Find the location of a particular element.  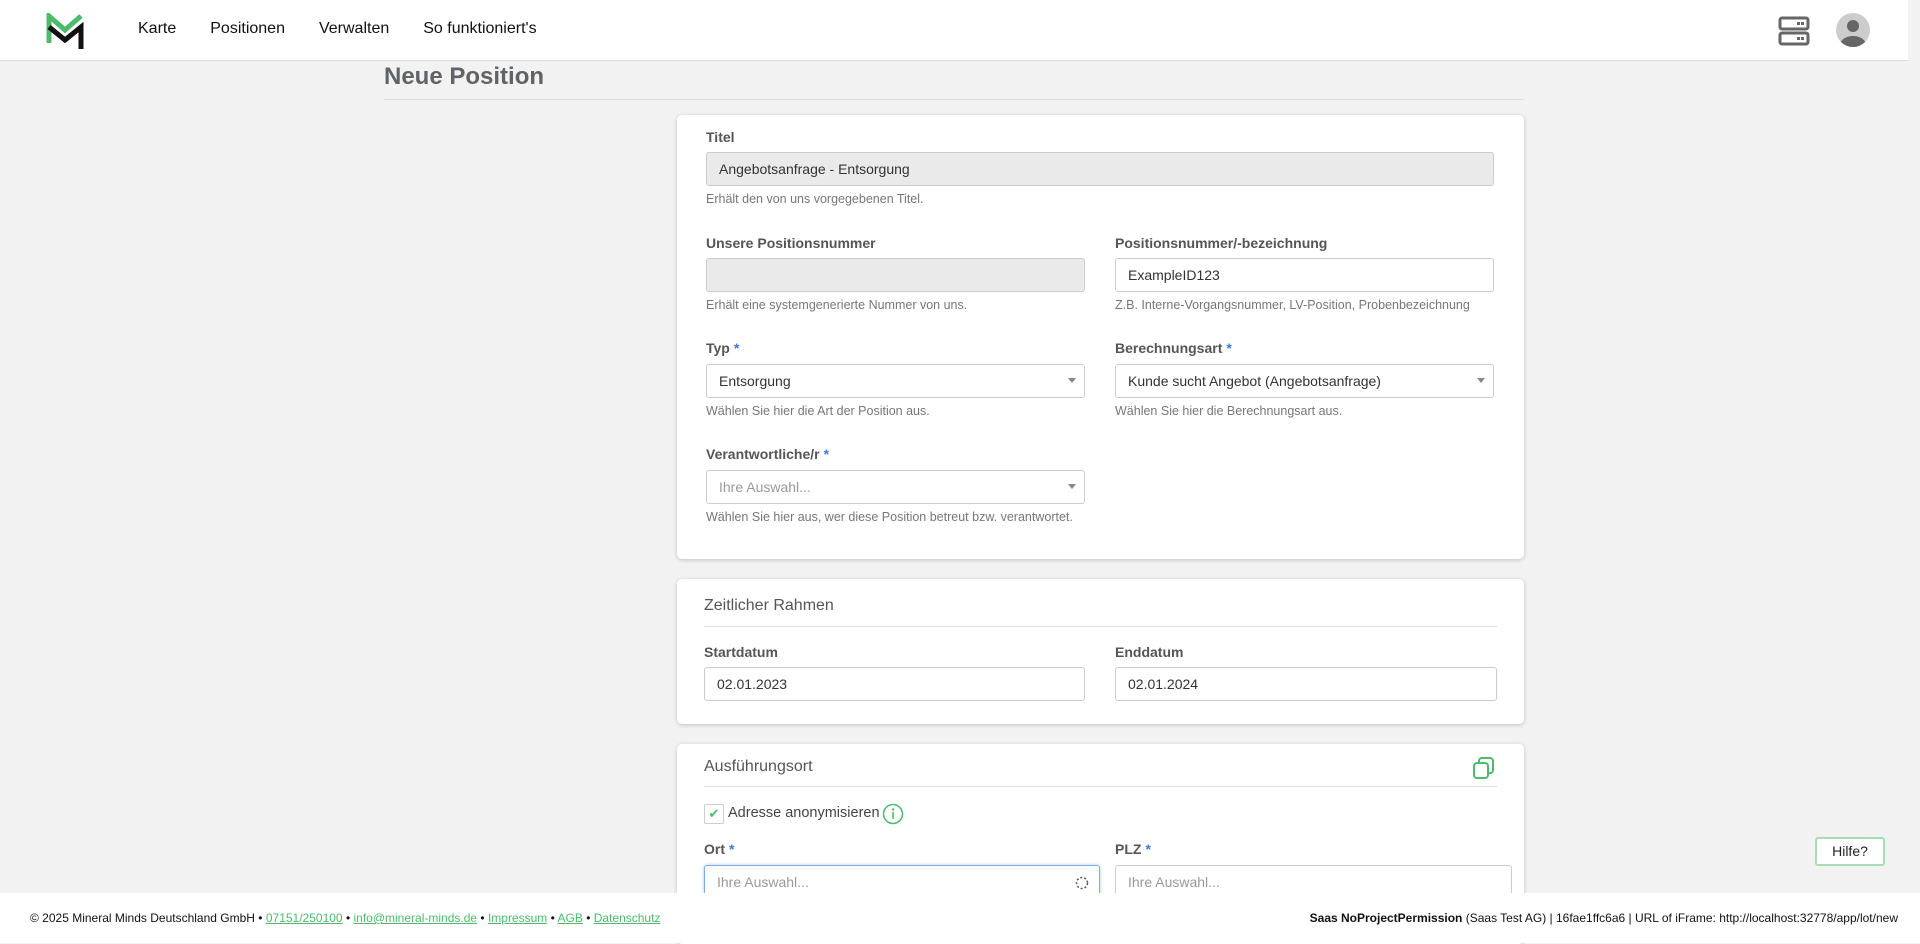

pos-nr-label: Positionsnummer/-bezeichnung is located at coordinates (1221, 243).